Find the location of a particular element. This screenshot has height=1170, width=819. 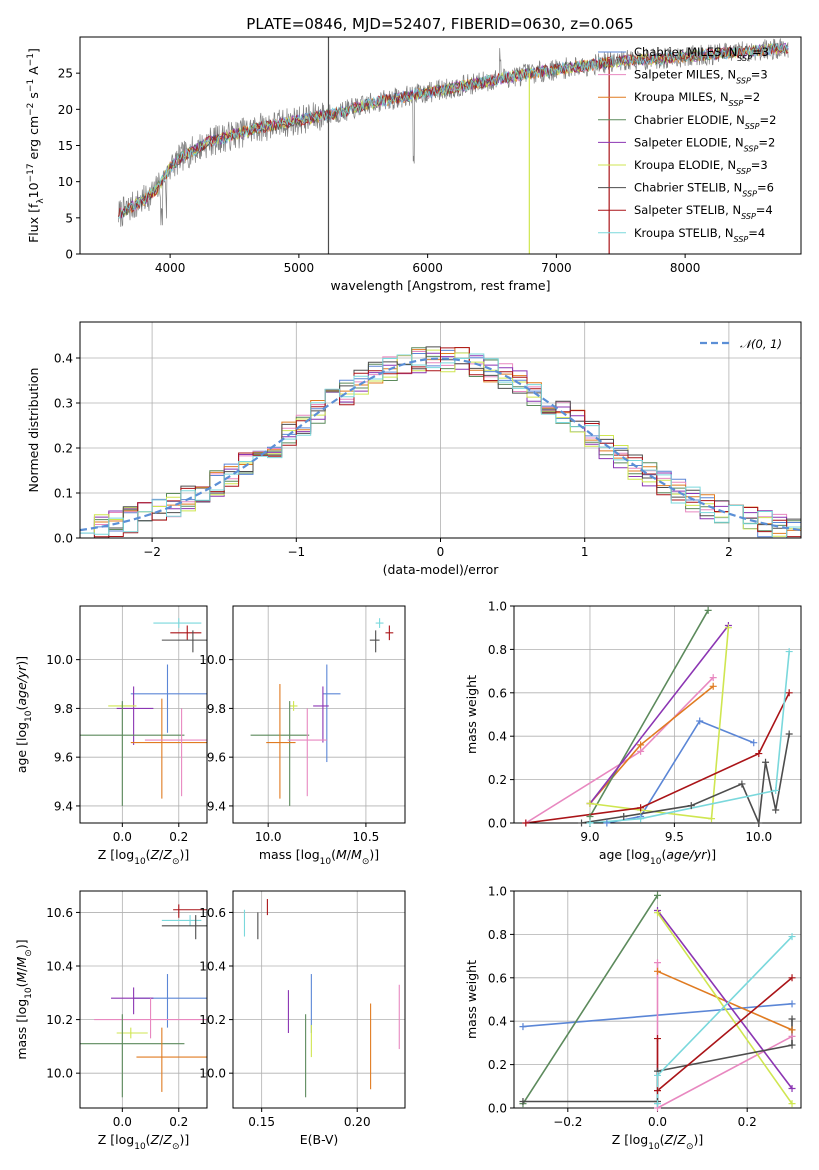

spectrum-xlabel: wavelength [Angstrom, rest frame] is located at coordinates (440, 285).